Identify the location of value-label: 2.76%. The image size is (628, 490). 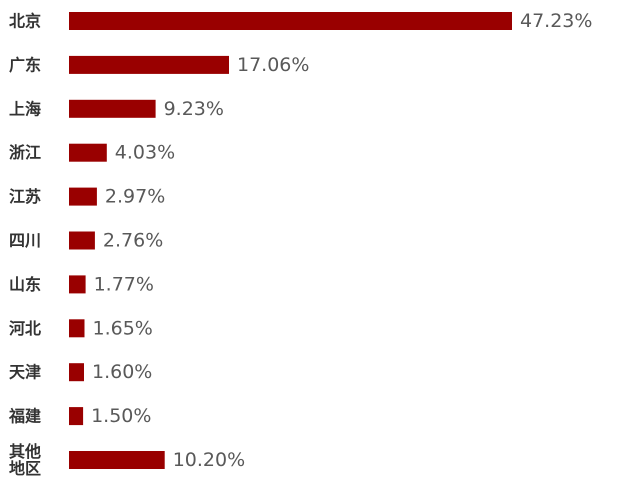
(133, 241).